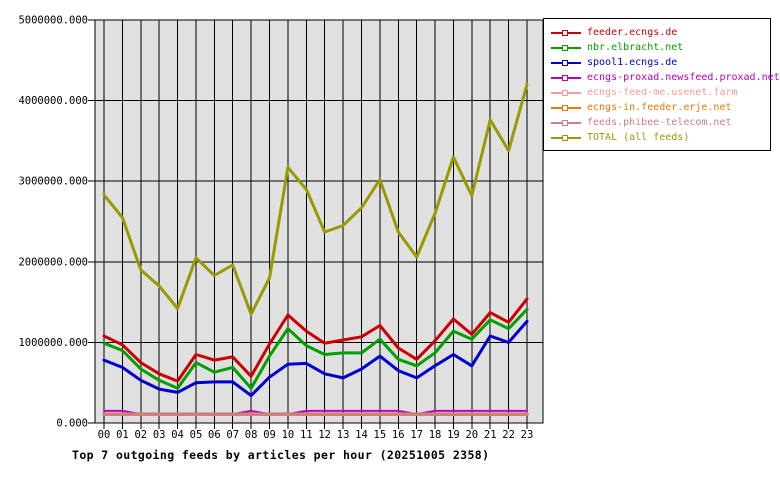  I want to click on legend-label: TOTAL (all feeds), so click(638, 137).